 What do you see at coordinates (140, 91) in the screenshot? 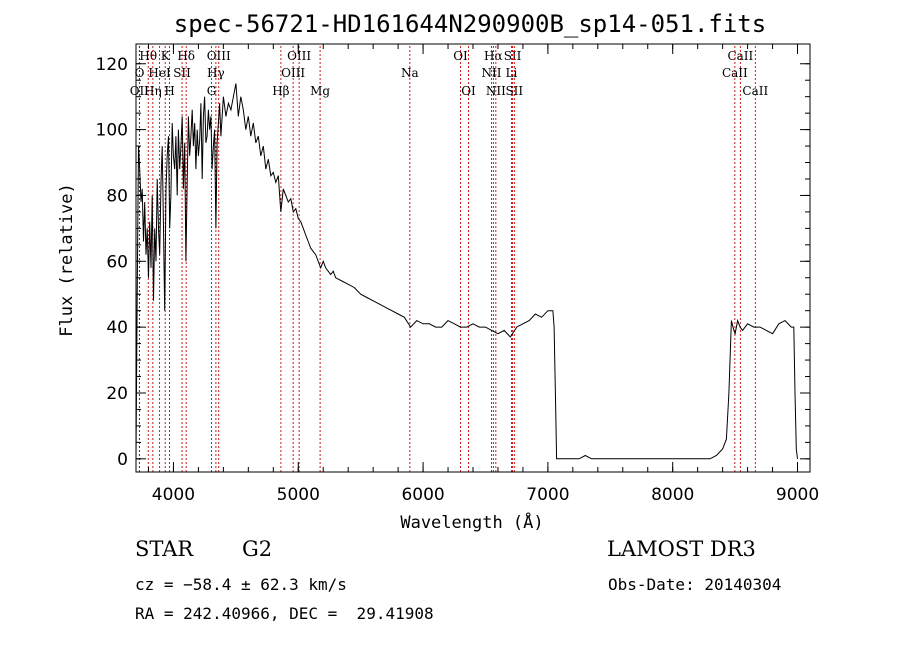
I see `spectral-line-label: OII` at bounding box center [140, 91].